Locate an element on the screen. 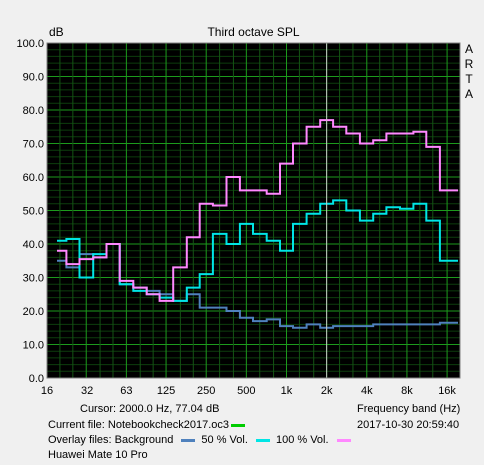 This screenshot has width=484, height=465. x-tick-label: 32 is located at coordinates (87, 391).